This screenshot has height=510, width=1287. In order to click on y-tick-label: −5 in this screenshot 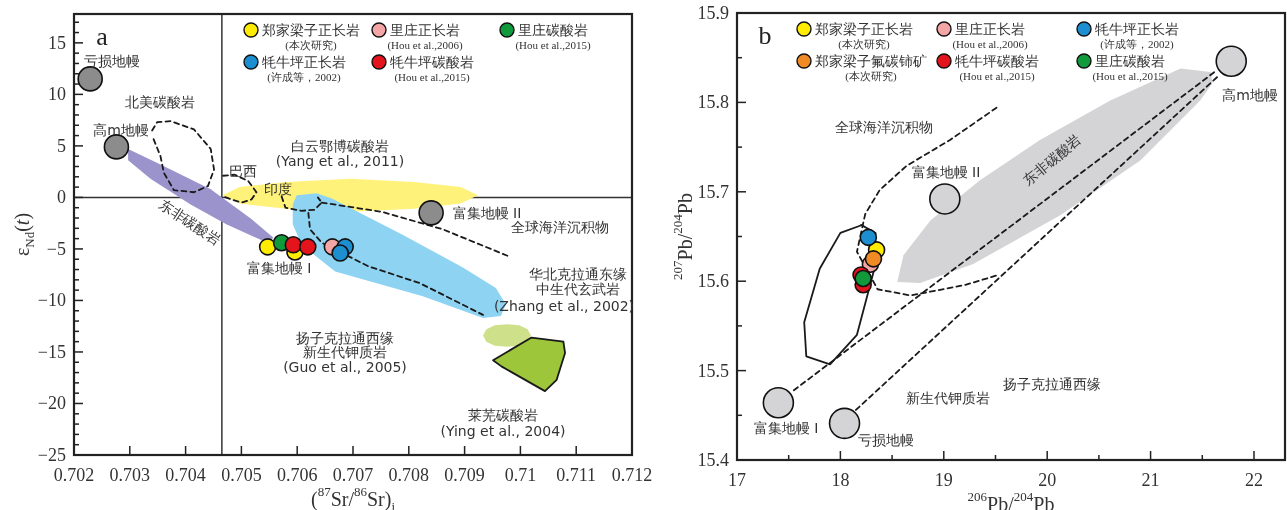, I will do `click(56, 248)`.